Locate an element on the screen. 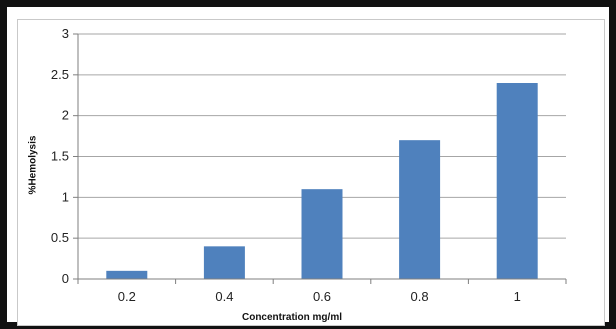 This screenshot has height=329, width=616. x-tick-label: 0.6 is located at coordinates (322, 296).